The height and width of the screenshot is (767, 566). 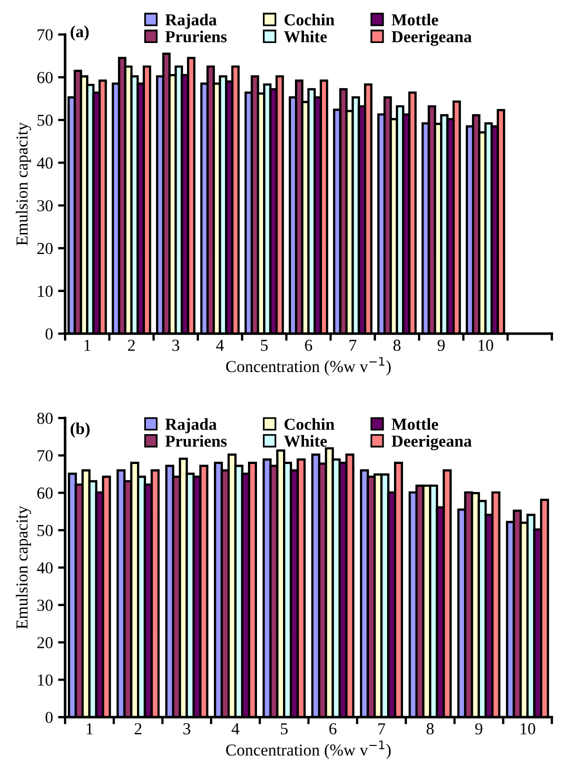 What do you see at coordinates (45, 418) in the screenshot?
I see `y-tick-label: 80` at bounding box center [45, 418].